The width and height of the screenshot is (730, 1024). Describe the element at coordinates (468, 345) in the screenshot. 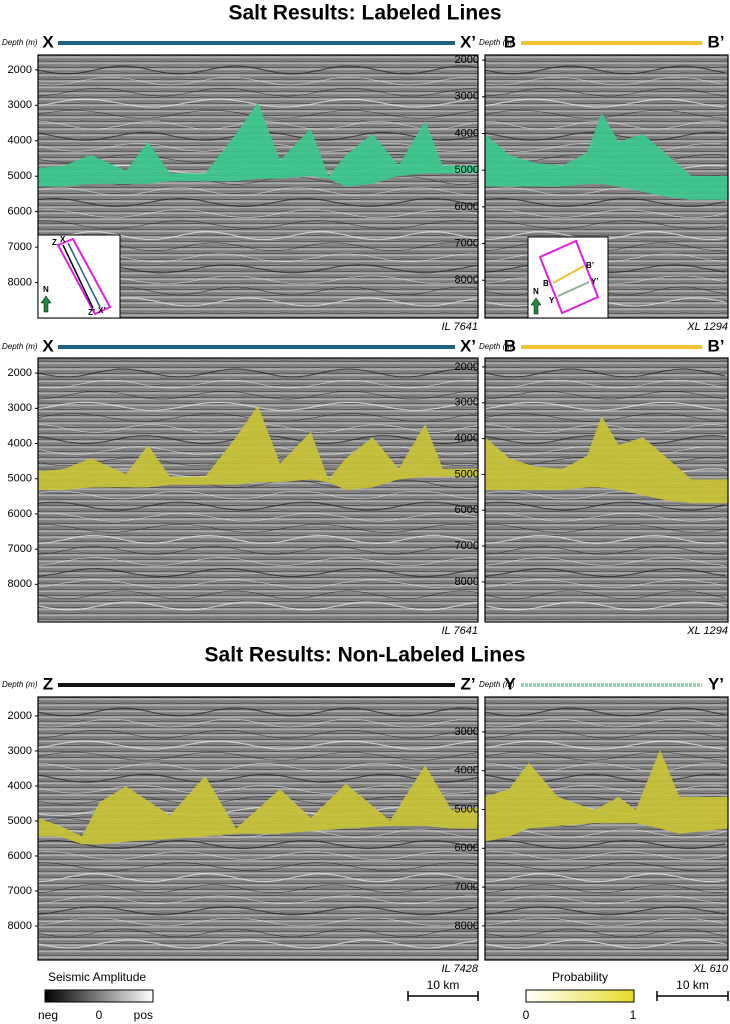

I see `line-end-label: X’` at that location.